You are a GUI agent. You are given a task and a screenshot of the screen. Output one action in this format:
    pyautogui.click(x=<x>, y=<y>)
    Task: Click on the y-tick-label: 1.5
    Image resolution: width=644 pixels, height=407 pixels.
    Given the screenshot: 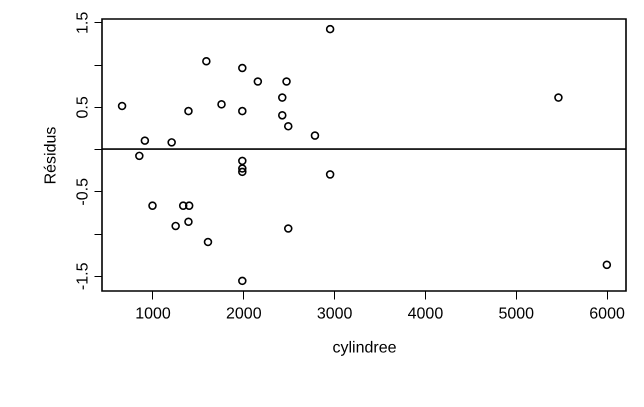 What is the action you would take?
    pyautogui.click(x=83, y=23)
    